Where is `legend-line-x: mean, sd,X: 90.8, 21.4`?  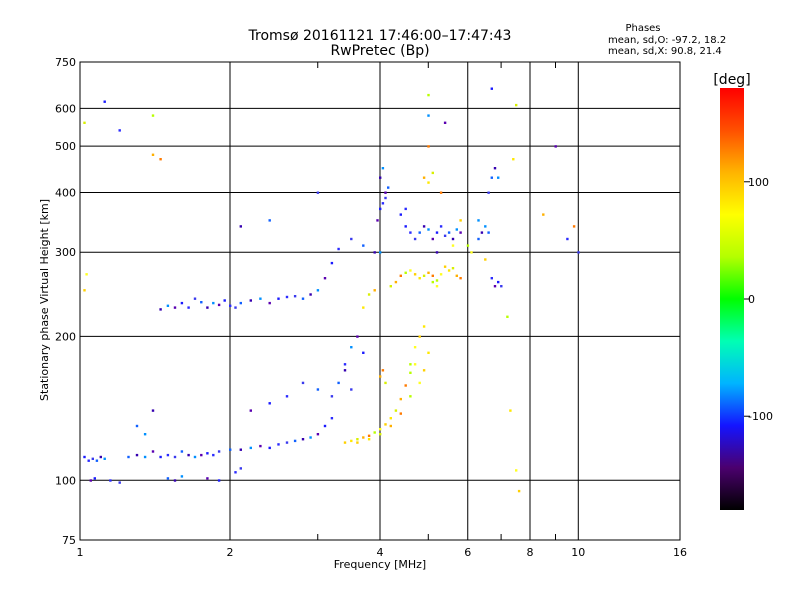
legend-line-x: mean, sd,X: 90.8, 21.4 is located at coordinates (665, 51).